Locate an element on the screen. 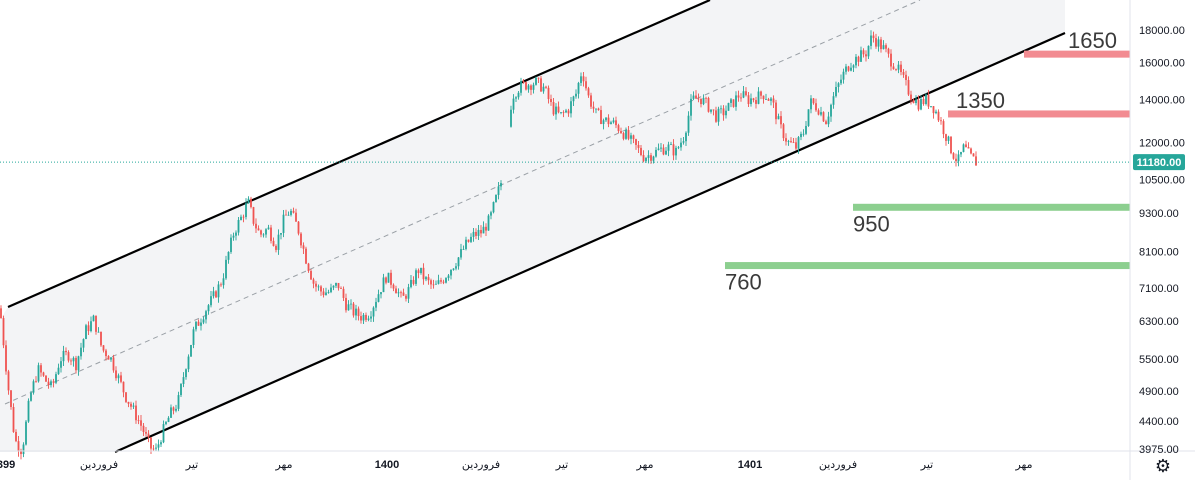  y-tick-label: 14000.00 is located at coordinates (1162, 101).